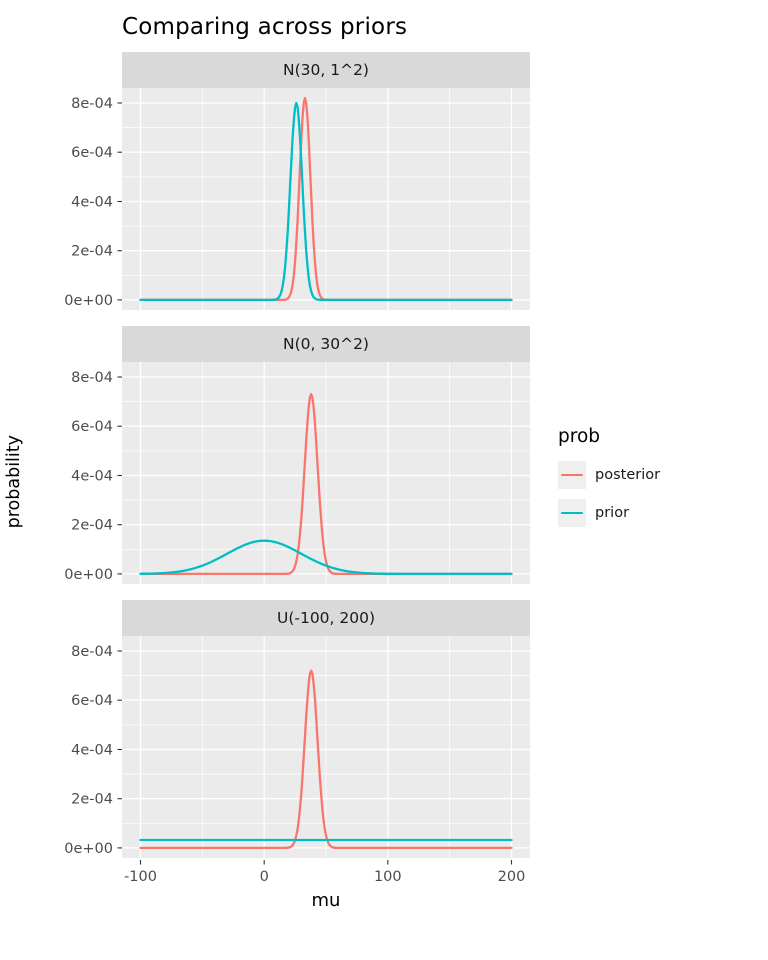 Image resolution: width=768 pixels, height=960 pixels. Describe the element at coordinates (326, 759) in the screenshot. I see `posterior-curve` at that location.